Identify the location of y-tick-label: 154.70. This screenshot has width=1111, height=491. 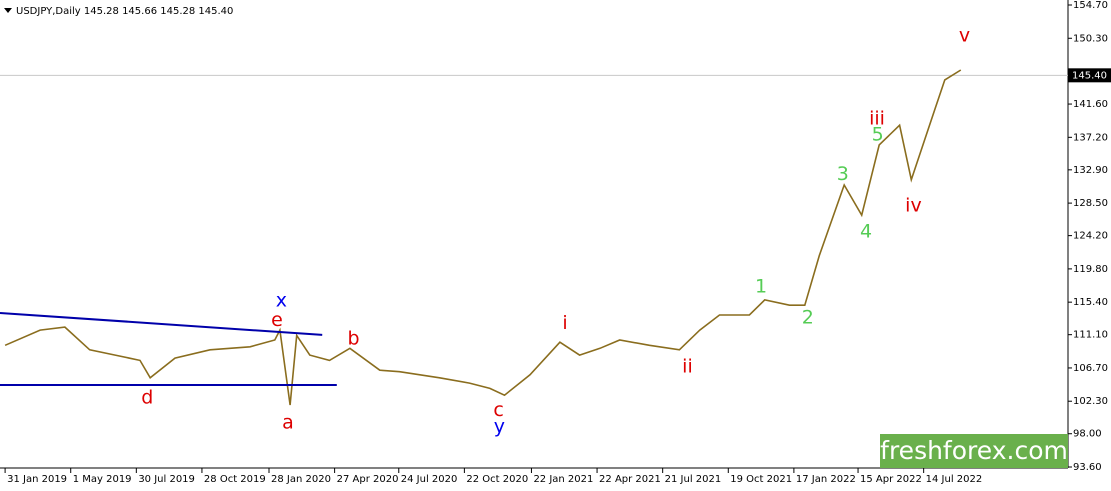
(1090, 5).